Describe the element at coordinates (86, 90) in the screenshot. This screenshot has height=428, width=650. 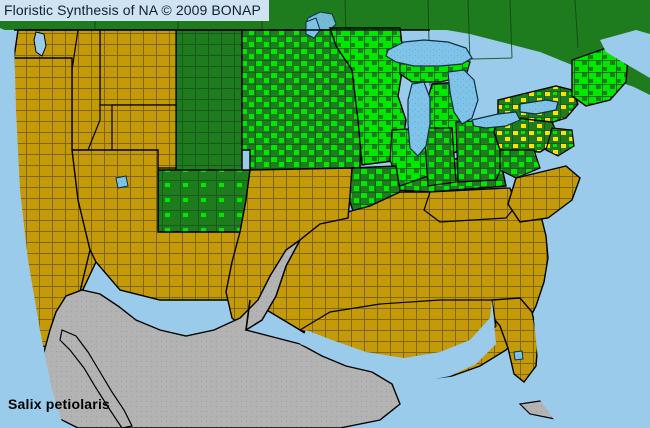
I see `region-idaho-gold` at that location.